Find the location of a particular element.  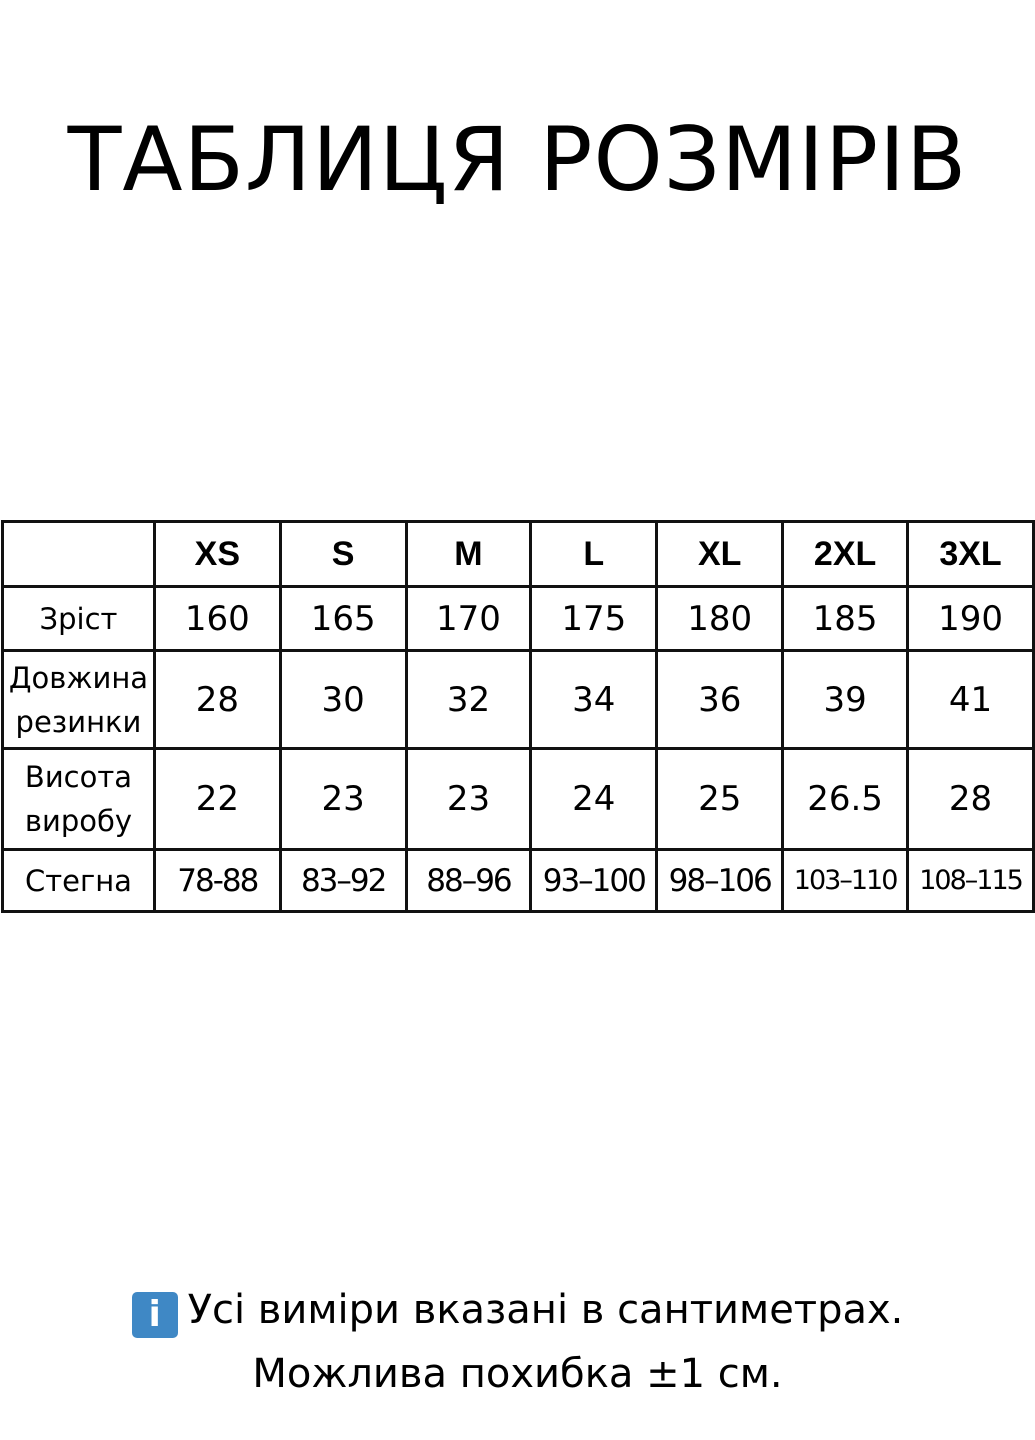

table-cell: 160 is located at coordinates (217, 618).